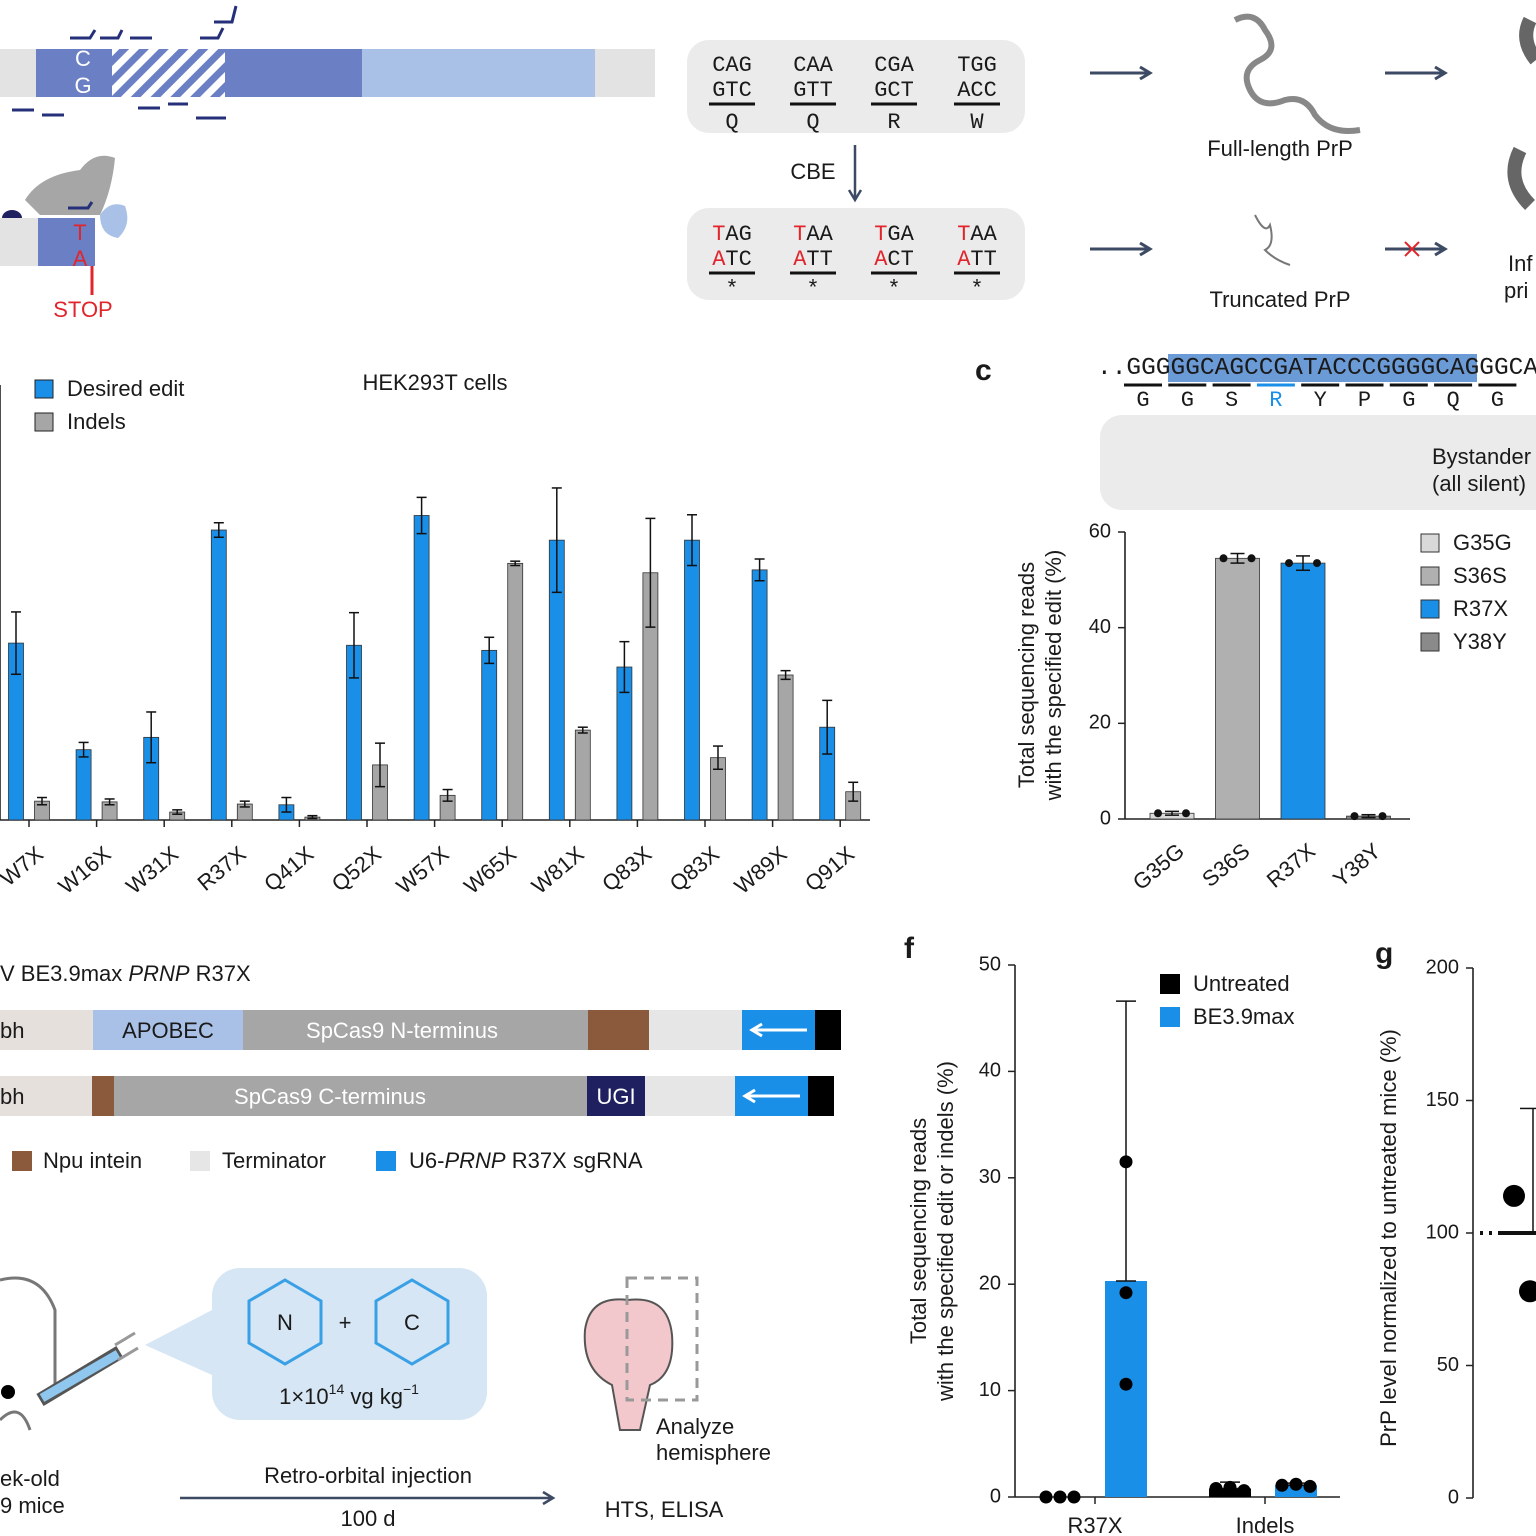  I want to click on label: STOP, so click(83, 309).